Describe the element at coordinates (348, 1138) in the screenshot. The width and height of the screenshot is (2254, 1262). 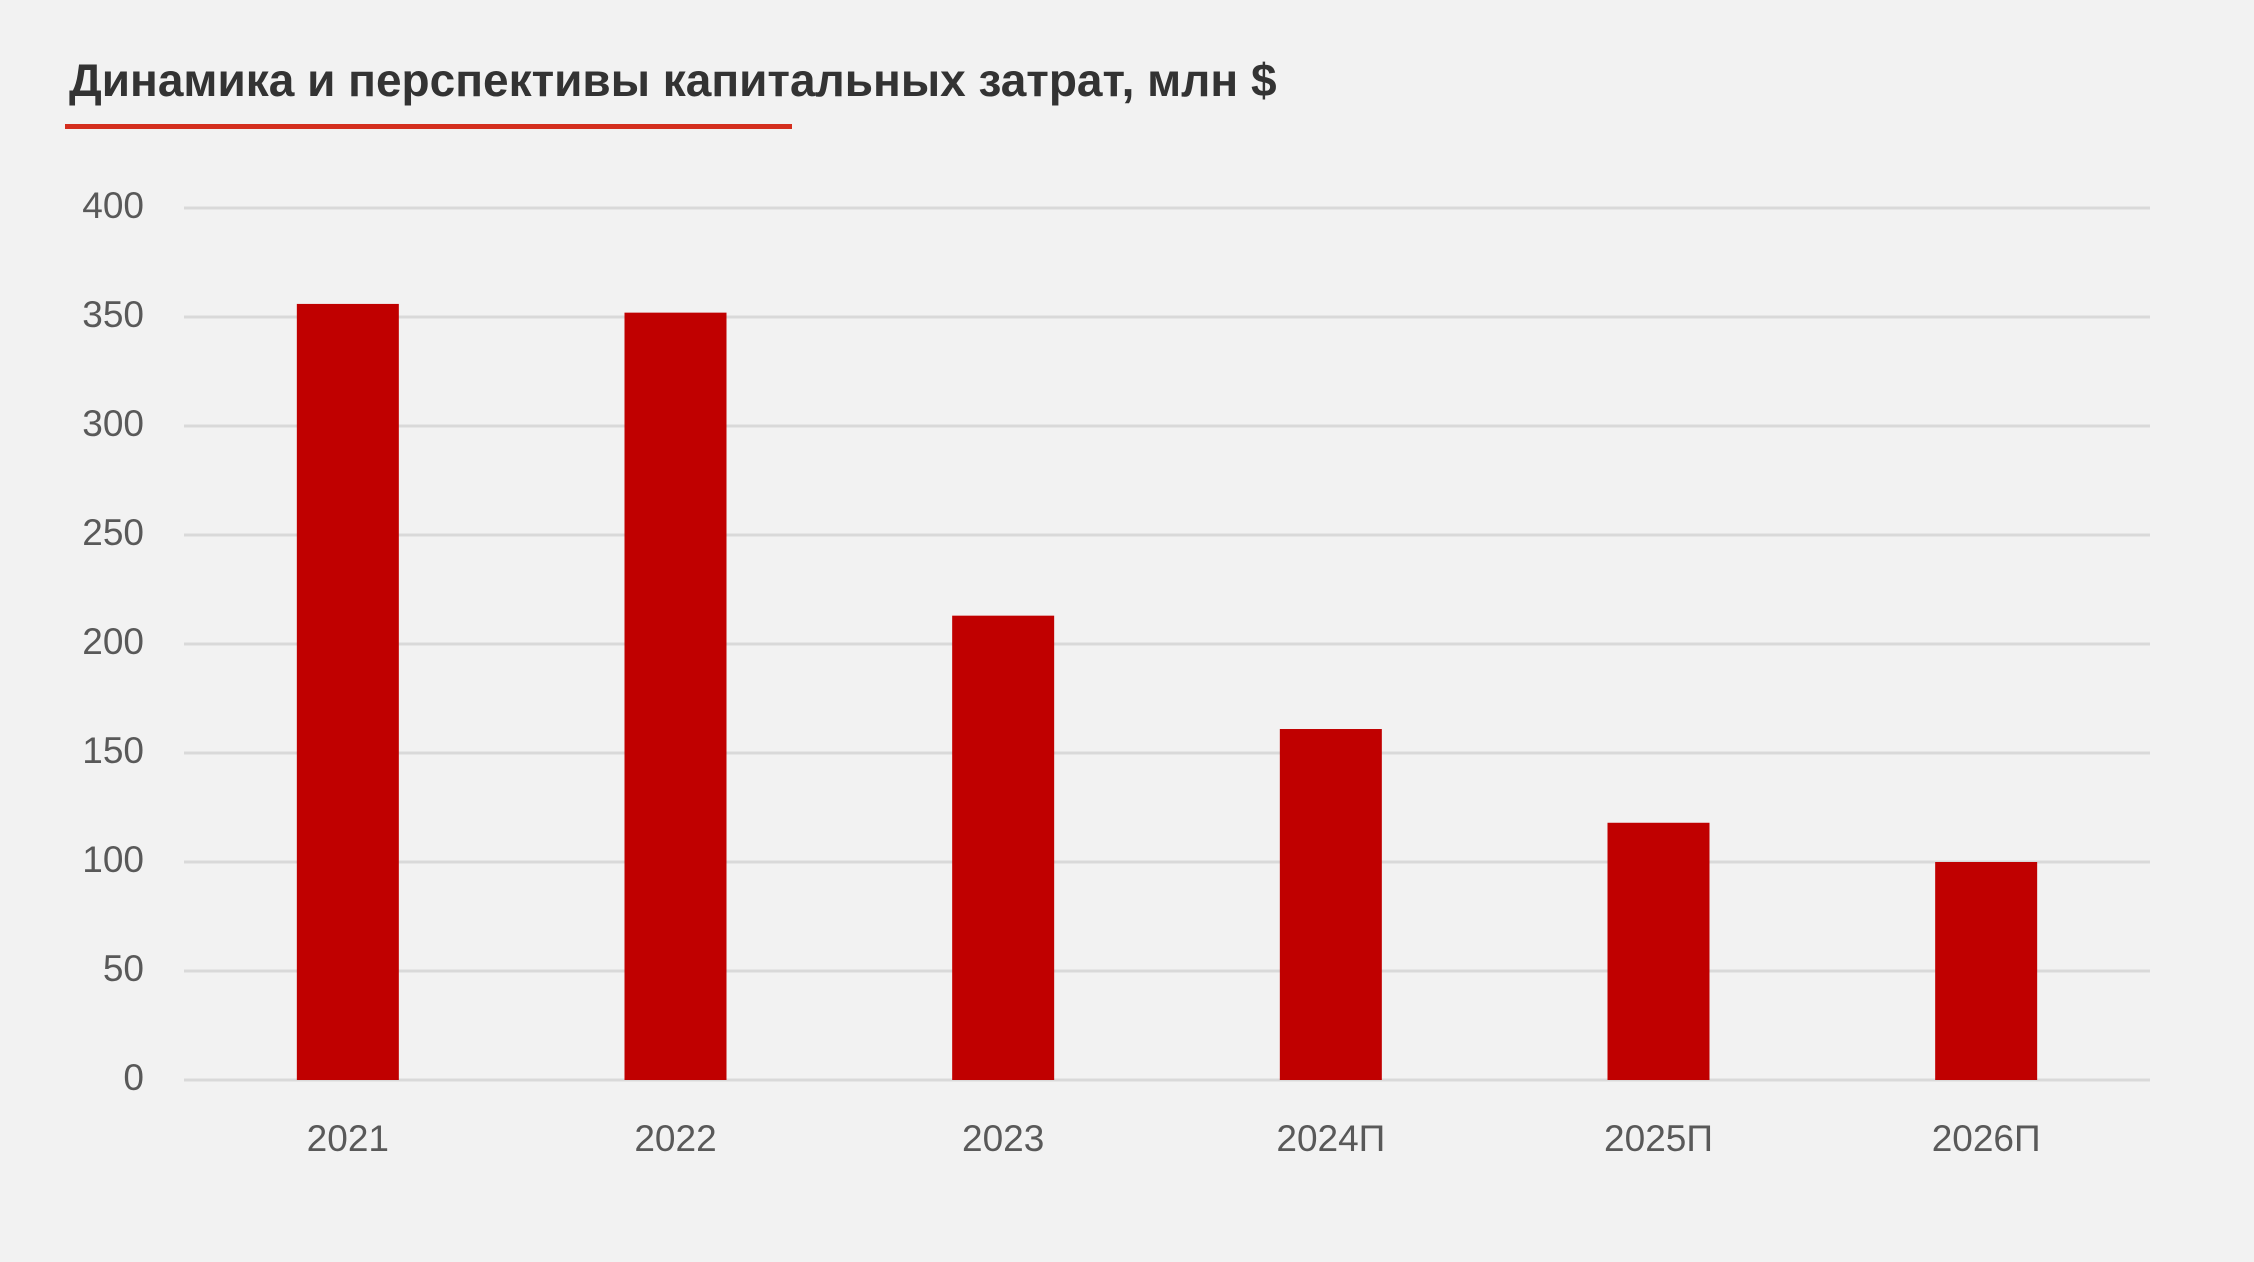
I see `x-tick-label: 2021` at that location.